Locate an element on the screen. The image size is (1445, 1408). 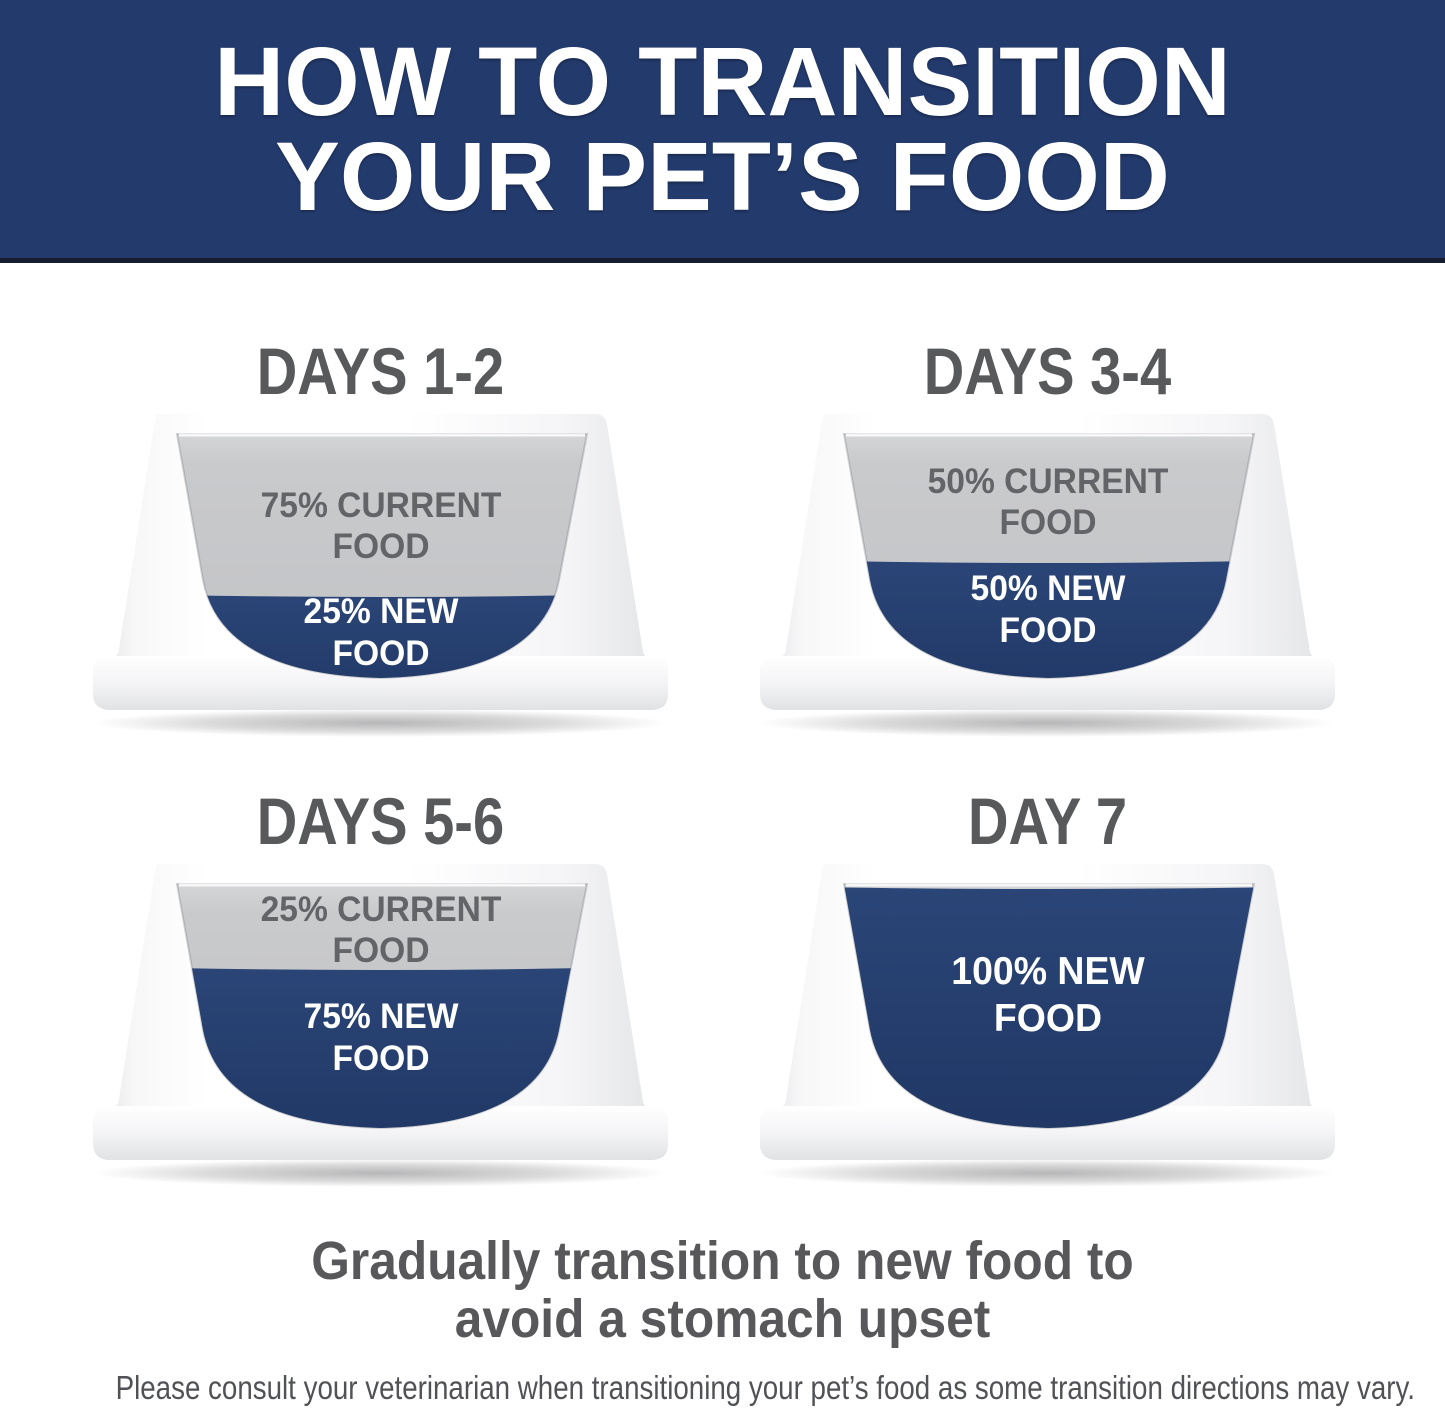
panel-days-5-6: DAYS 5-6 25% CURRENT FOOD 75% NEW FOOD is located at coordinates (380, 1031).